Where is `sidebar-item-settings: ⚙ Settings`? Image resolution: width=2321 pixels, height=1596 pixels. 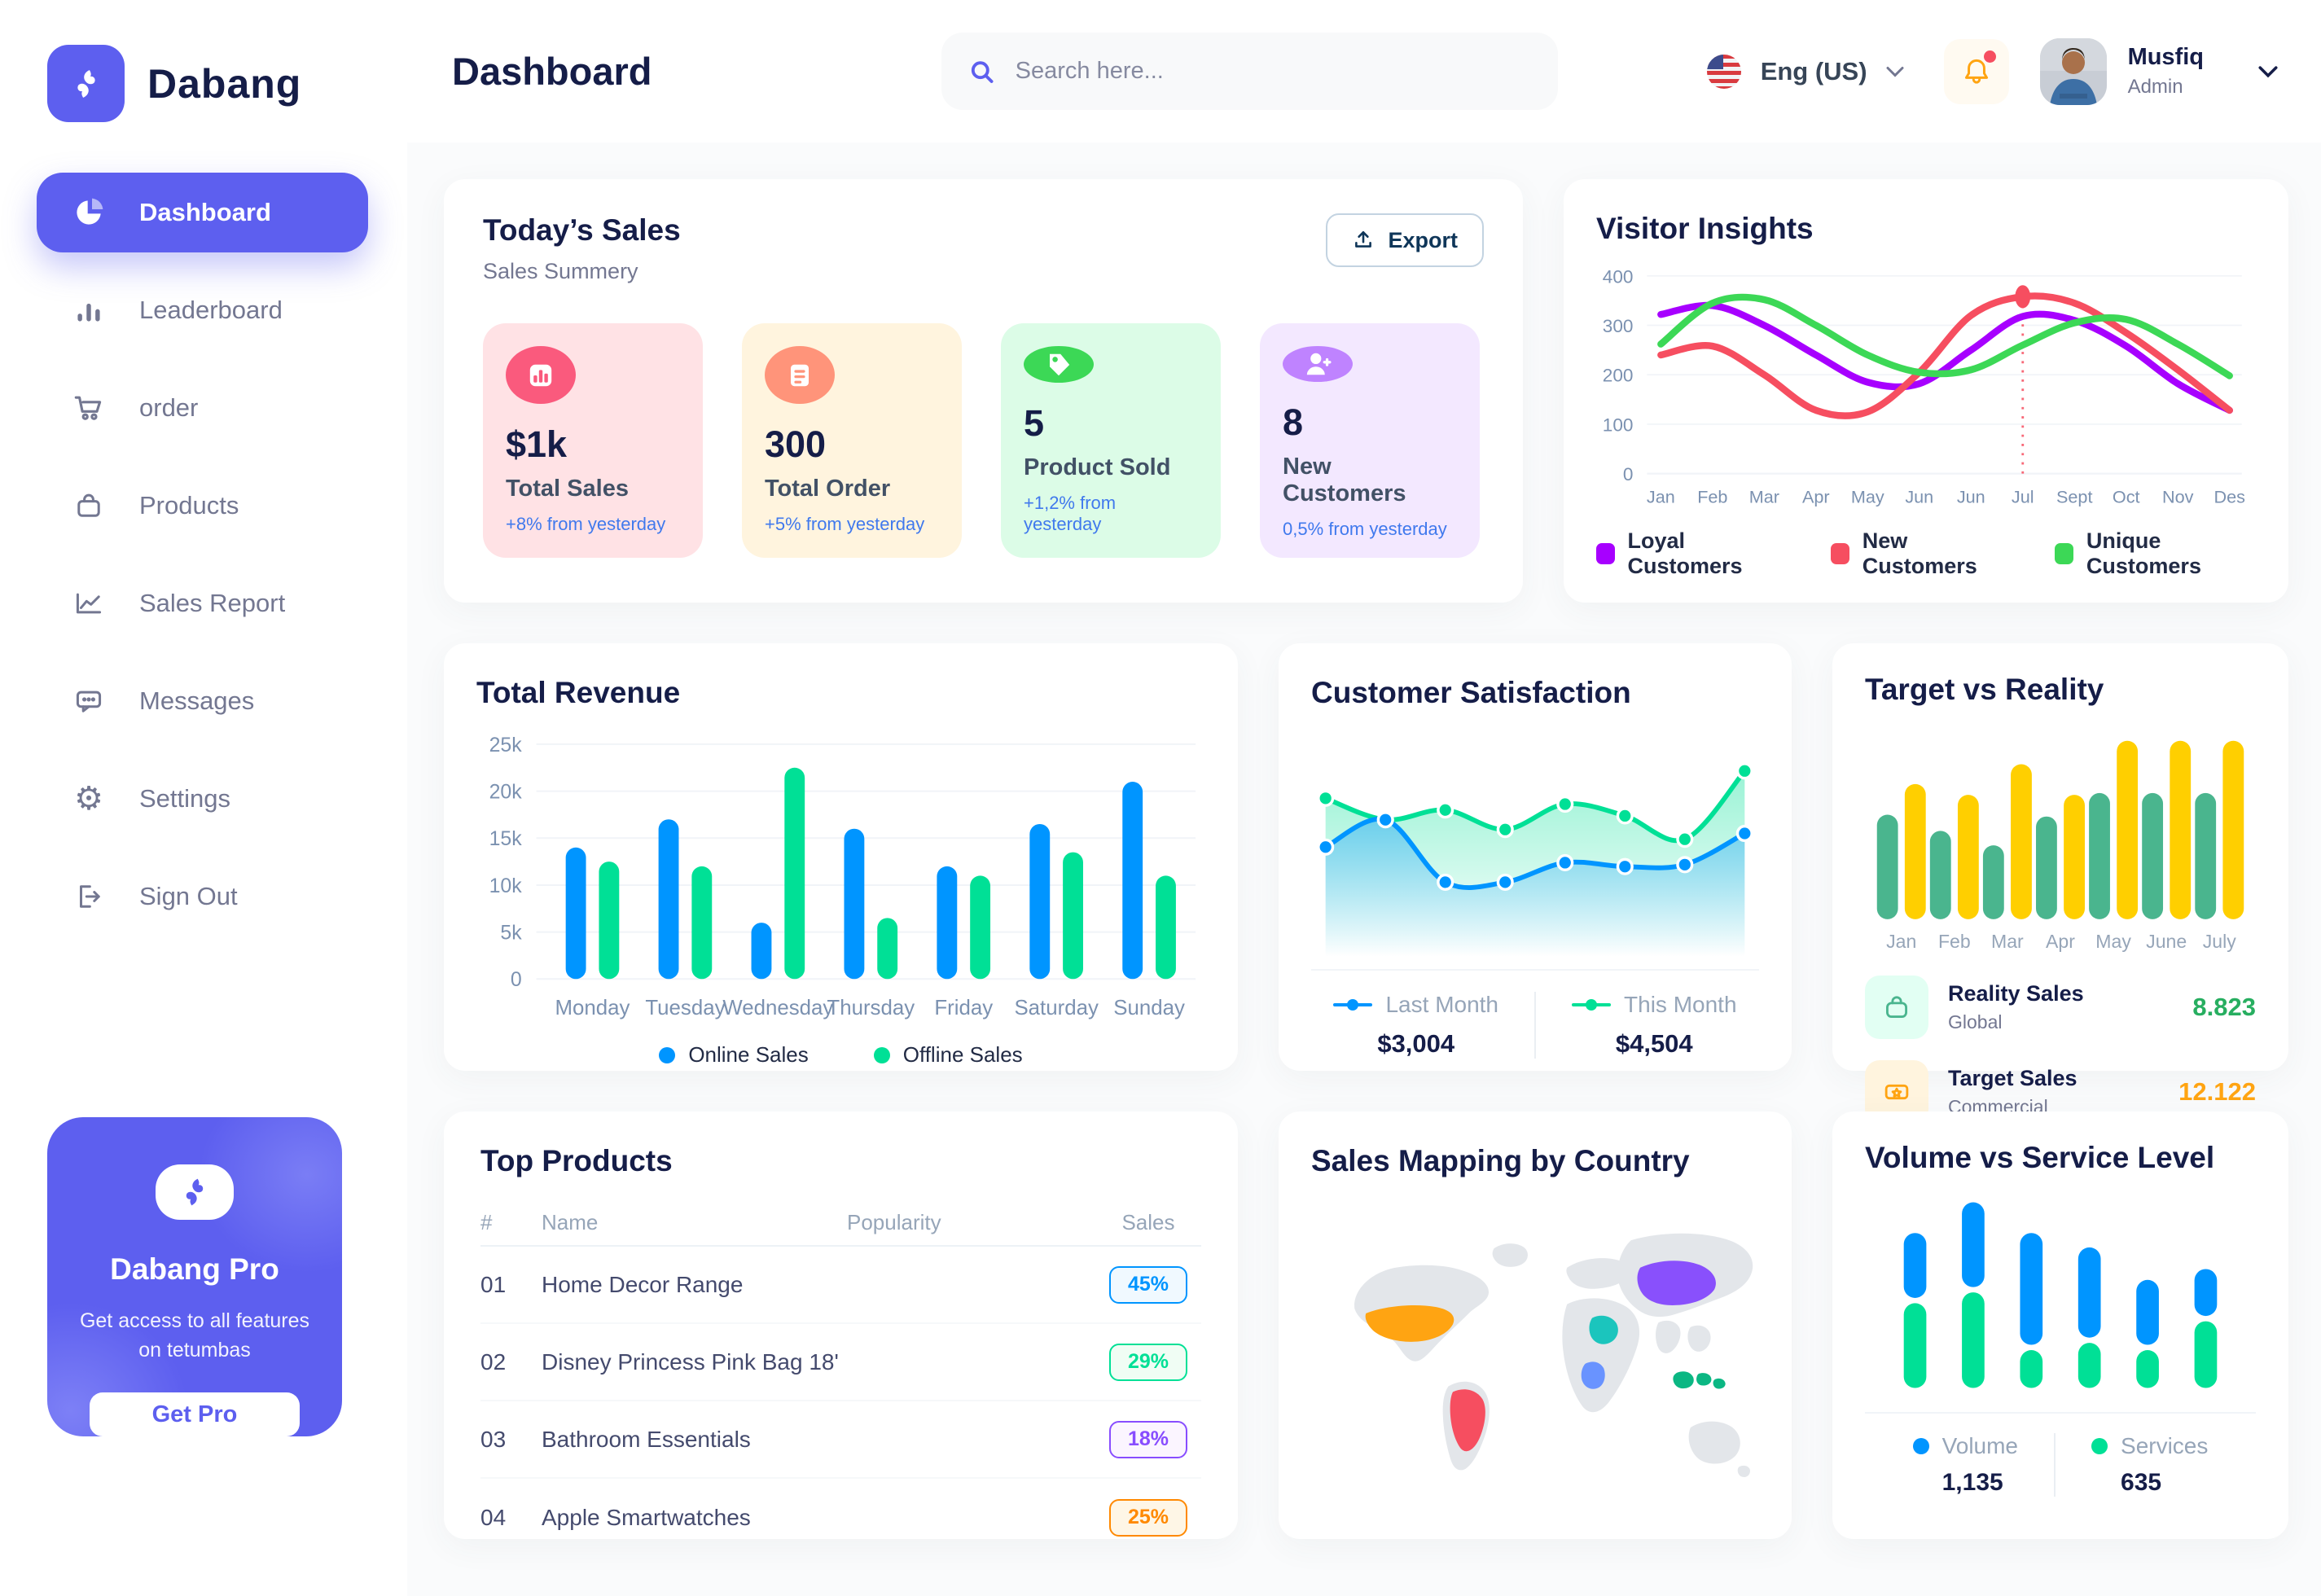
sidebar-item-settings: ⚙ Settings is located at coordinates (202, 799).